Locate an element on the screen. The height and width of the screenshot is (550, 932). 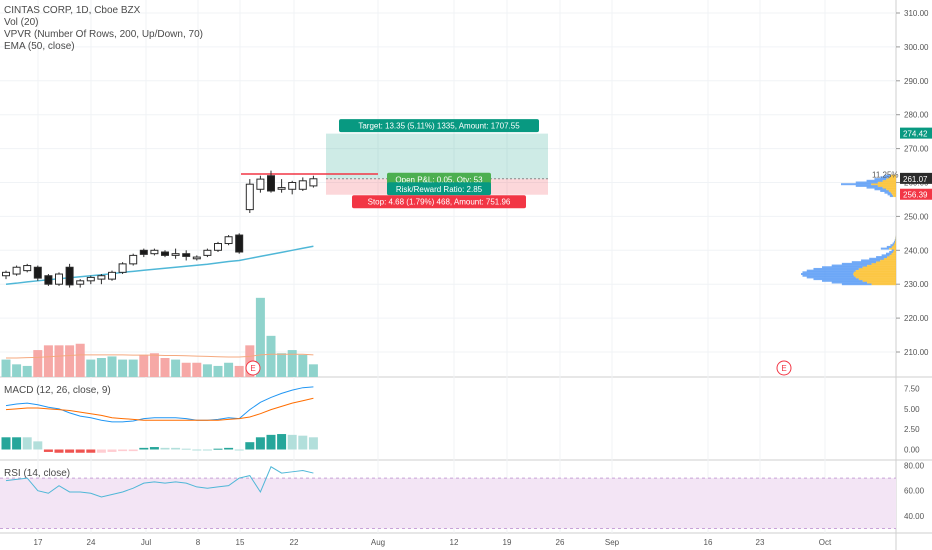
x-tick-label: 24 is located at coordinates (91, 542).